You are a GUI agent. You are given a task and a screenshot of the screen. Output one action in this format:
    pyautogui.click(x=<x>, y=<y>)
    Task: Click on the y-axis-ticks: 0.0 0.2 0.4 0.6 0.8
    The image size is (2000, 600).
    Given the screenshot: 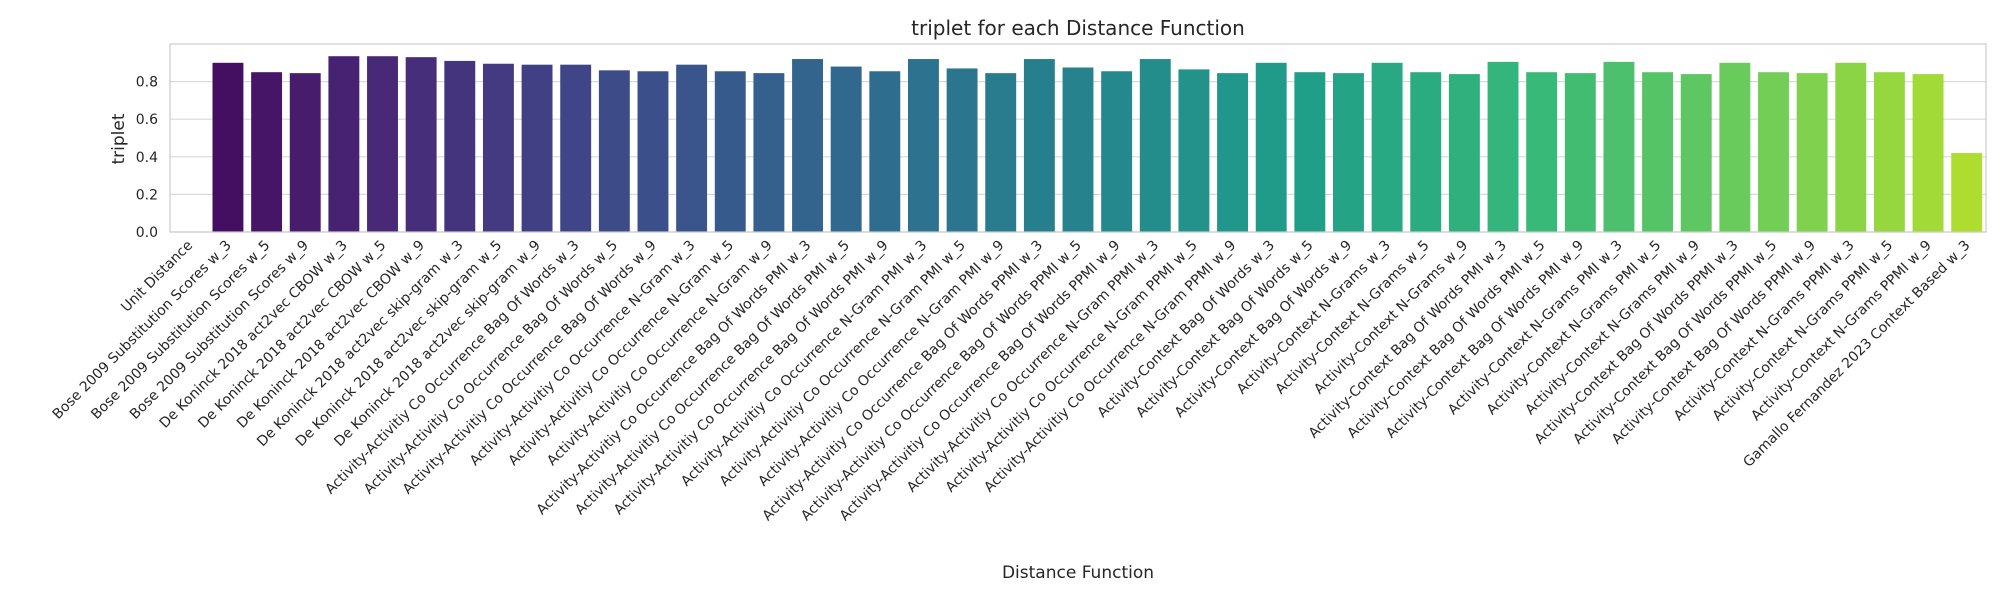 What is the action you would take?
    pyautogui.click(x=147, y=158)
    